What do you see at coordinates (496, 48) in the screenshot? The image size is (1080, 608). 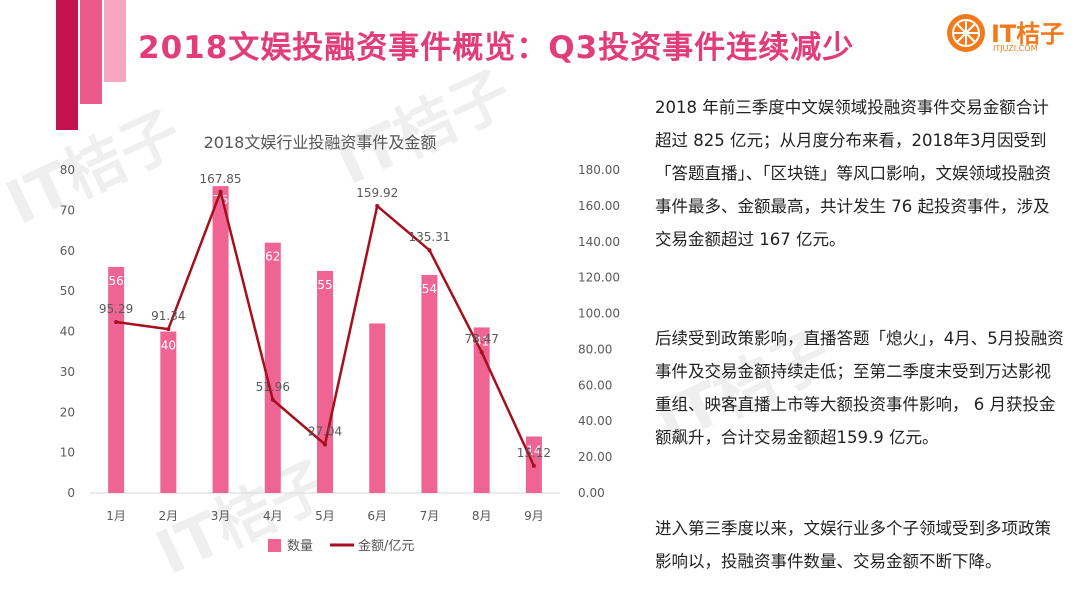 I see `page-title: 2018文娱投融资事件概览：Q3投资事件连续减少` at bounding box center [496, 48].